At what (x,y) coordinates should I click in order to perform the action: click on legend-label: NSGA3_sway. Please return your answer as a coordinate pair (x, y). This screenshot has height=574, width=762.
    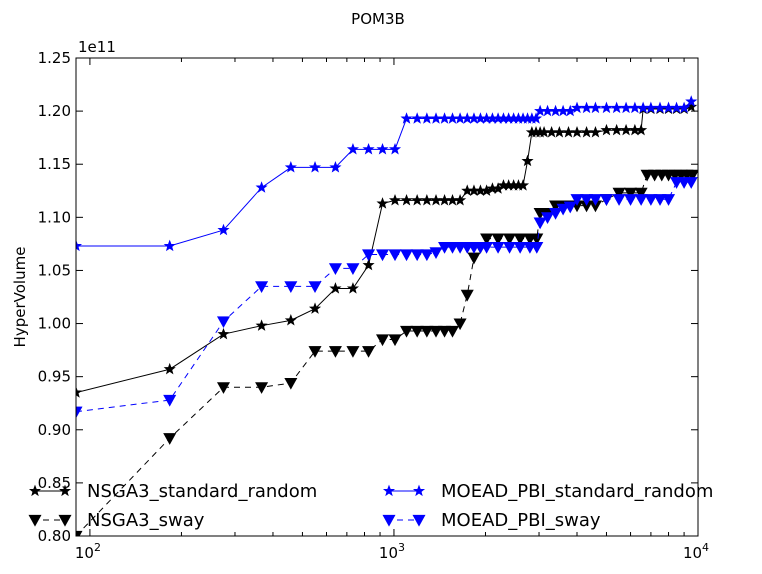
    Looking at the image, I should click on (146, 520).